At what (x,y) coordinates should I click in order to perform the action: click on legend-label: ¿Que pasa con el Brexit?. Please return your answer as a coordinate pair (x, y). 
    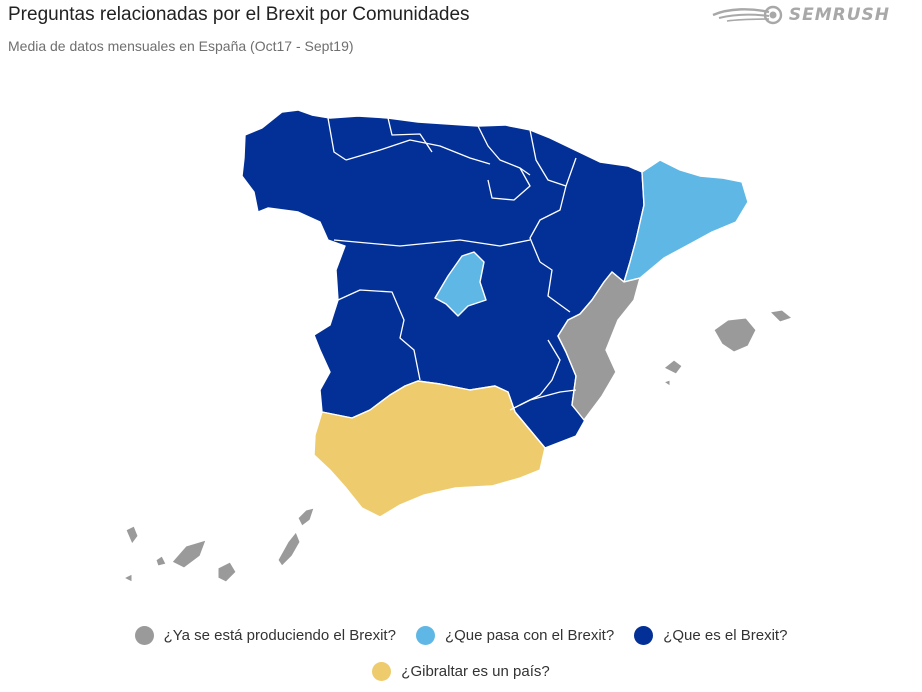
    Looking at the image, I should click on (529, 635).